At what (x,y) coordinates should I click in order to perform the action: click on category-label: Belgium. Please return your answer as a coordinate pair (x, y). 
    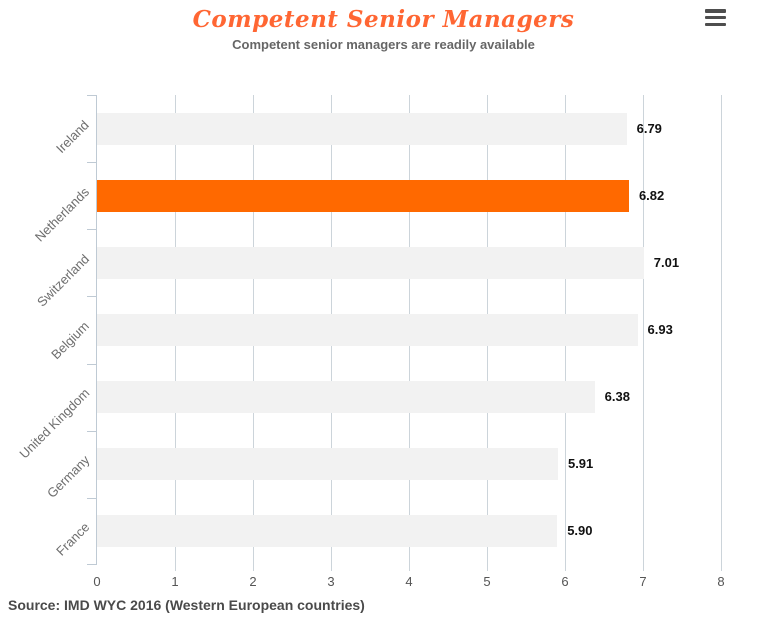
    Looking at the image, I should click on (70, 340).